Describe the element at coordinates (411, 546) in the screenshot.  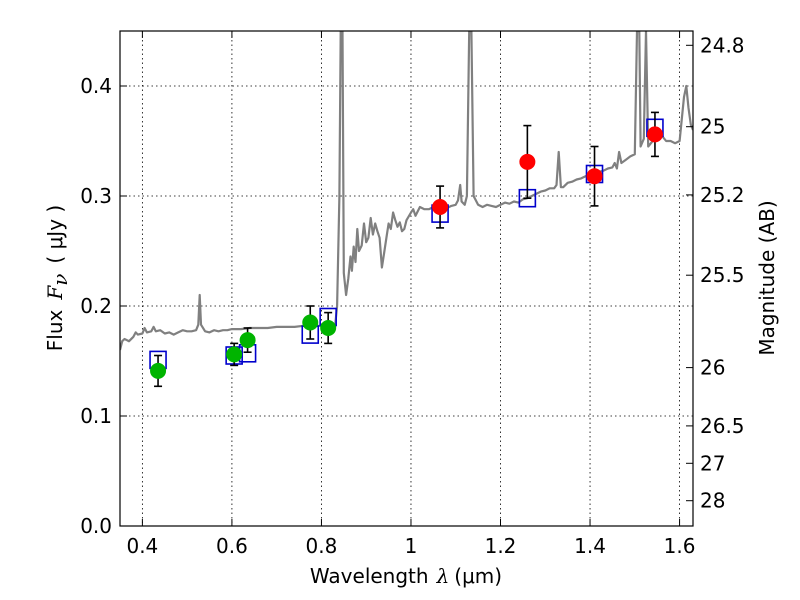
I see `x-tick-label: 1` at that location.